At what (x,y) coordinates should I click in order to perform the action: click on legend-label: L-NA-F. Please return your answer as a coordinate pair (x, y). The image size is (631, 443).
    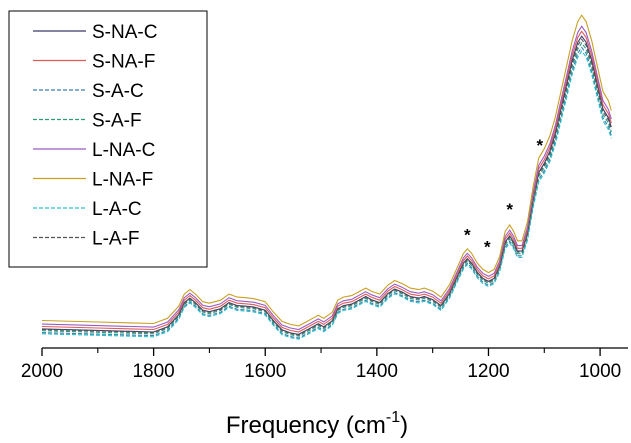
    Looking at the image, I should click on (122, 180).